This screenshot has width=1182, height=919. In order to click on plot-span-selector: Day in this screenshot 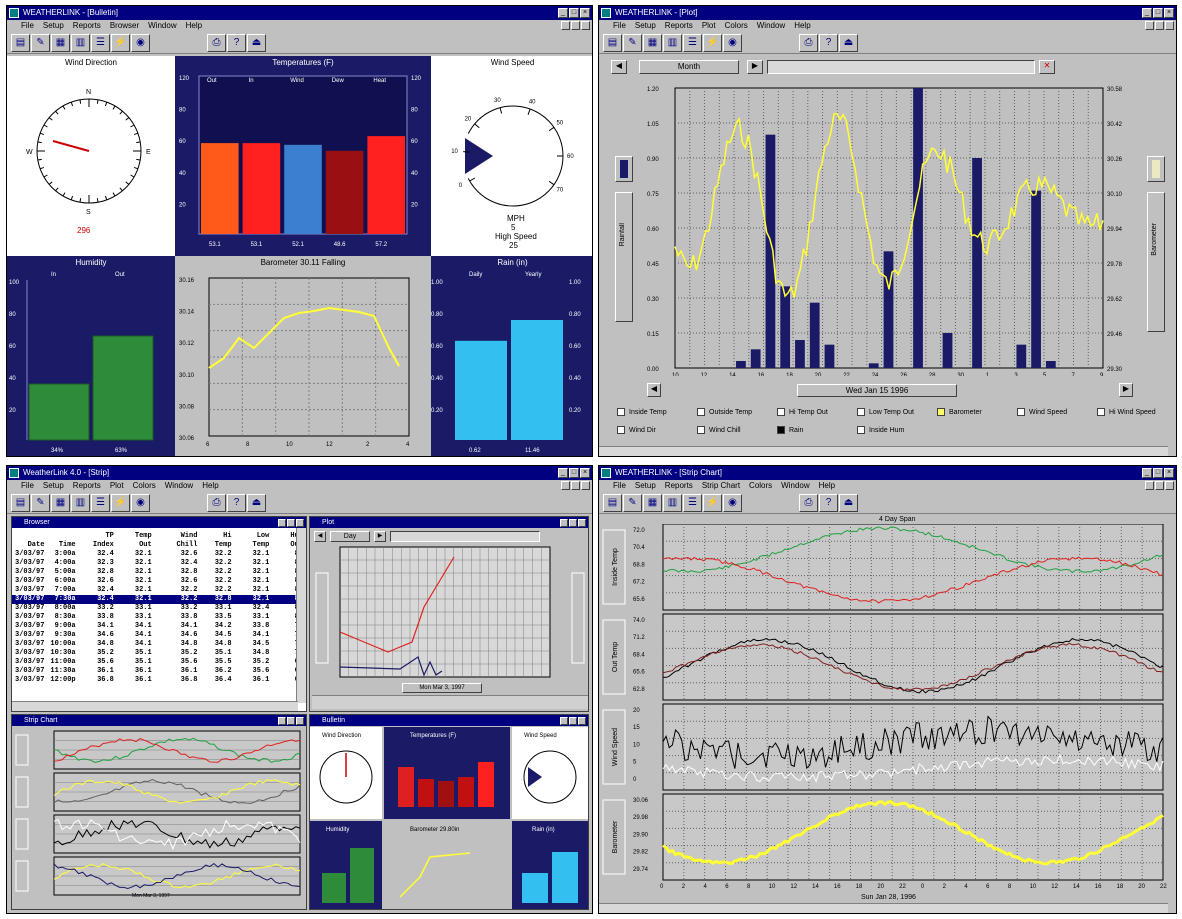, I will do `click(350, 536)`.